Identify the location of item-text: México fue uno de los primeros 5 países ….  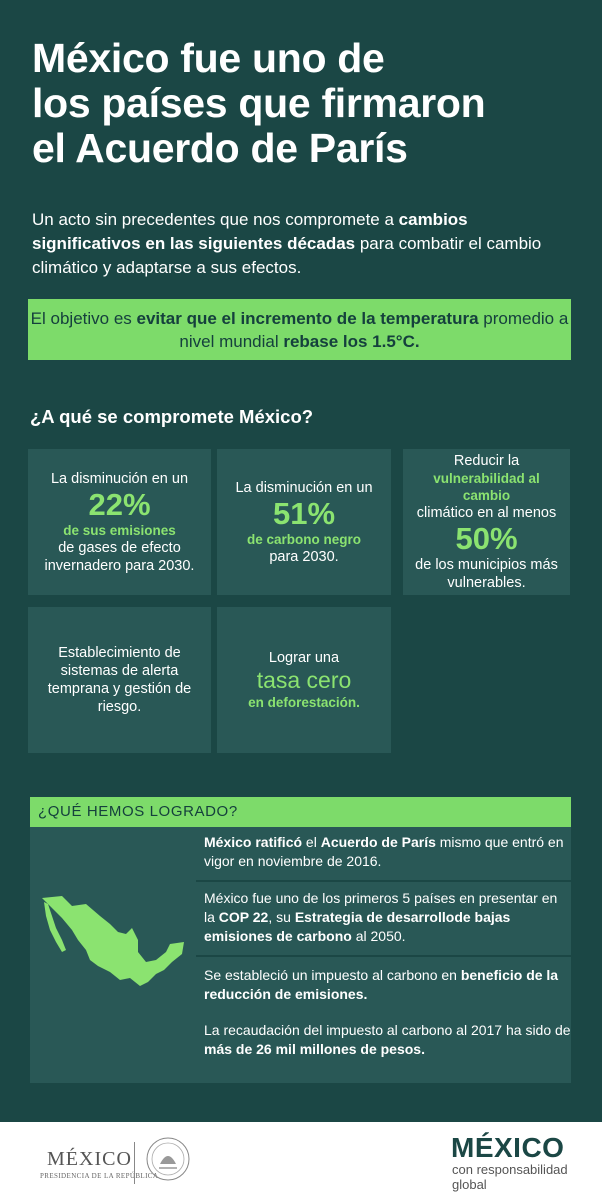
(381, 907).